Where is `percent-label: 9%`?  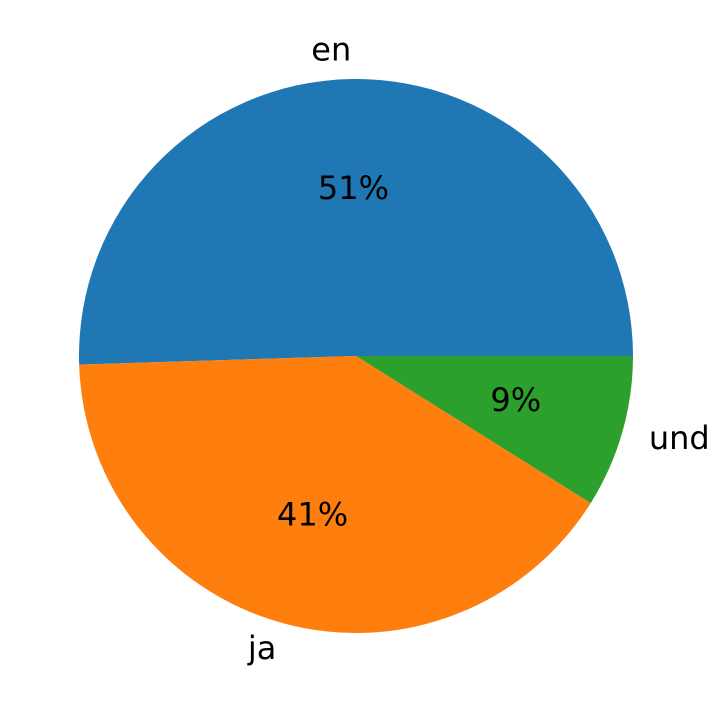
percent-label: 9% is located at coordinates (515, 400).